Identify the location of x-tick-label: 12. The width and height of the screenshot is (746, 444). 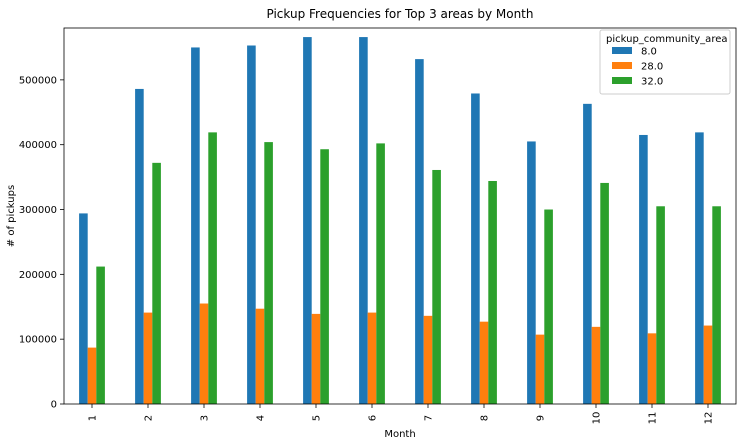
(709, 418).